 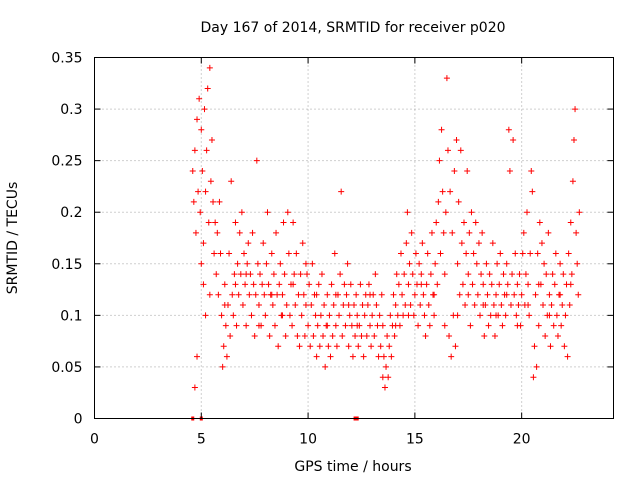 I want to click on x-tick-labels: 0 5 10 15 20, so click(x=310, y=440).